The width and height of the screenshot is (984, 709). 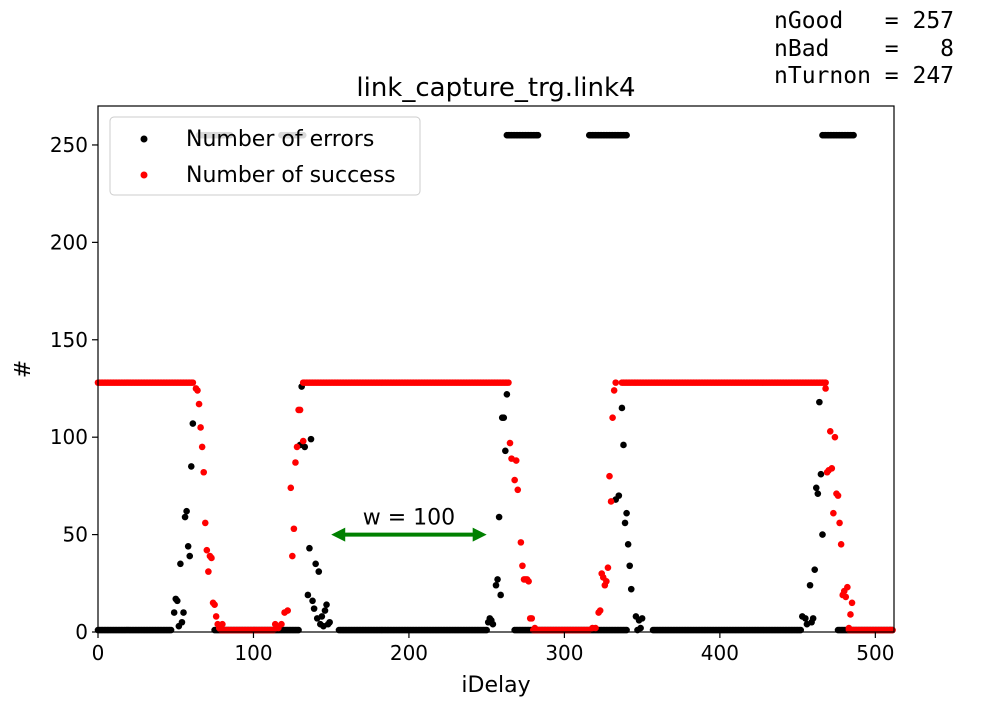 What do you see at coordinates (720, 653) in the screenshot?
I see `x-tick-label: 400` at bounding box center [720, 653].